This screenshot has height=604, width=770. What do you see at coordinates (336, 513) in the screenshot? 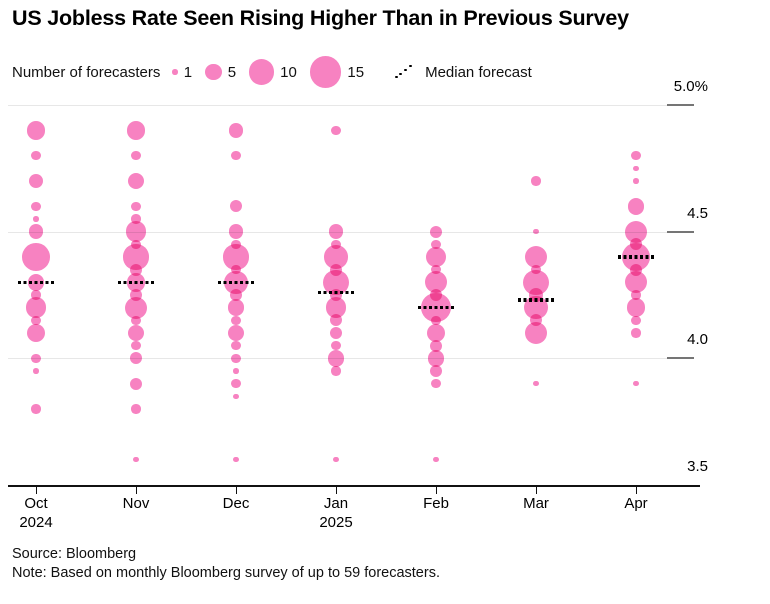
I see `x-axis-label: Jan 2025` at bounding box center [336, 513].